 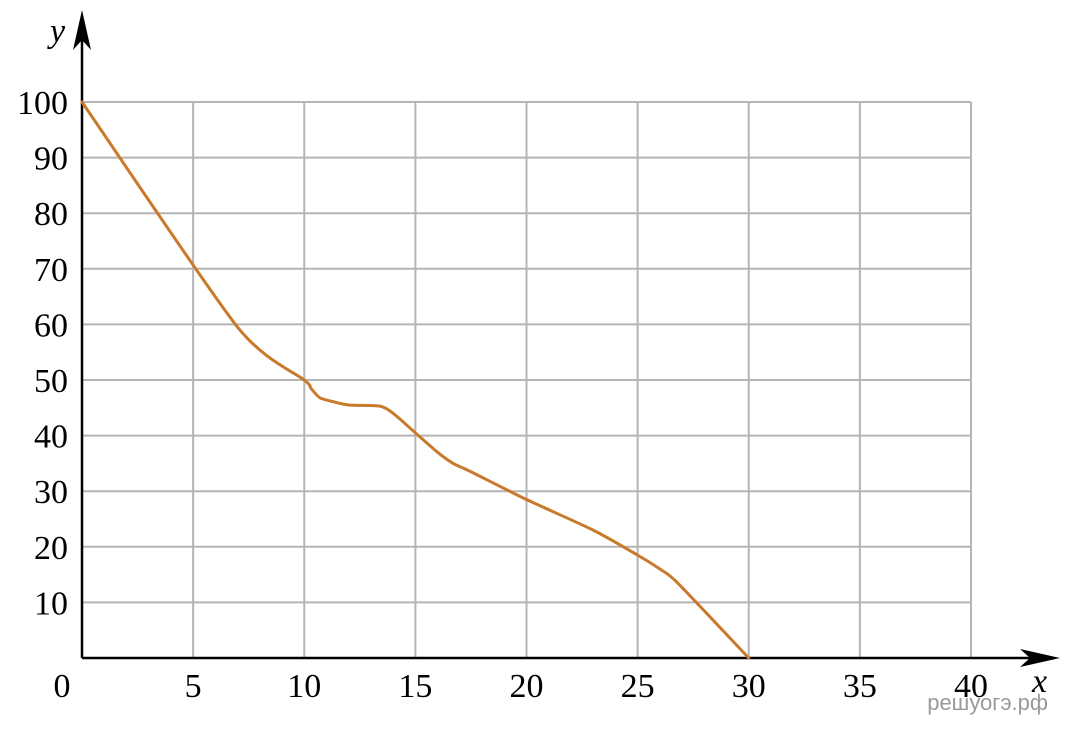 I want to click on y-axis-arrowhead, so click(x=82, y=30).